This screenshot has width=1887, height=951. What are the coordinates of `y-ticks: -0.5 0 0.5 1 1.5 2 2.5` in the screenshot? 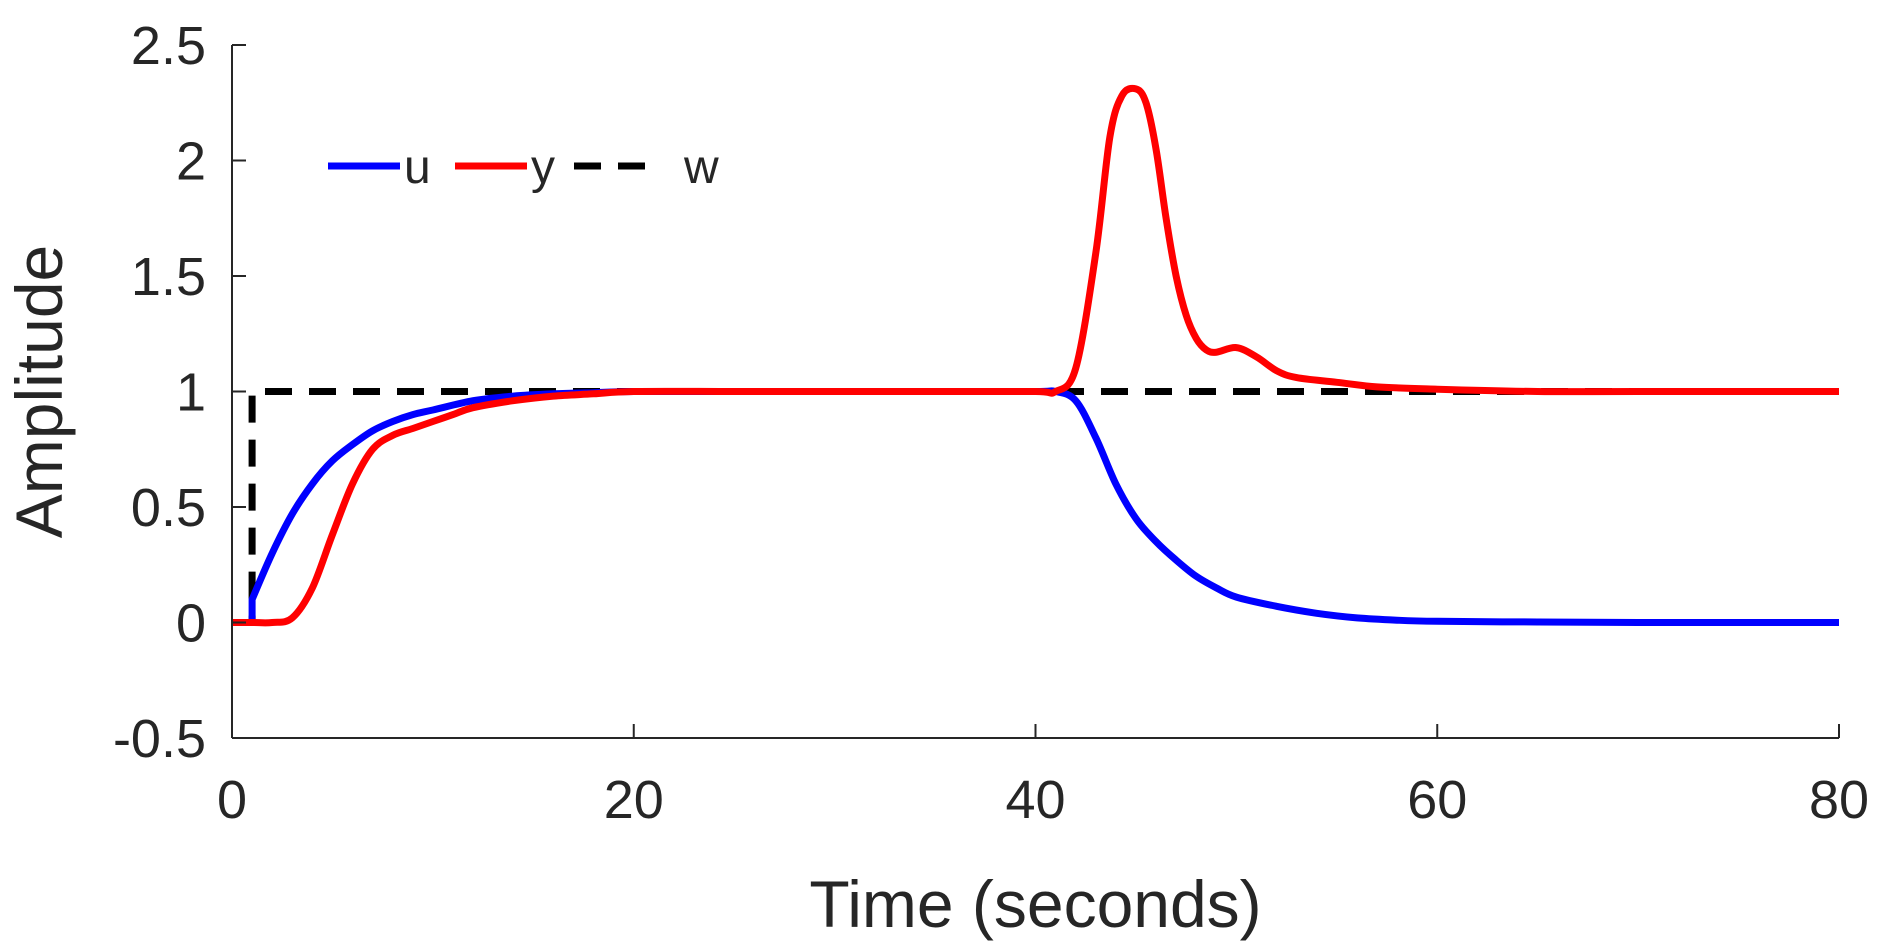 It's located at (179, 392).